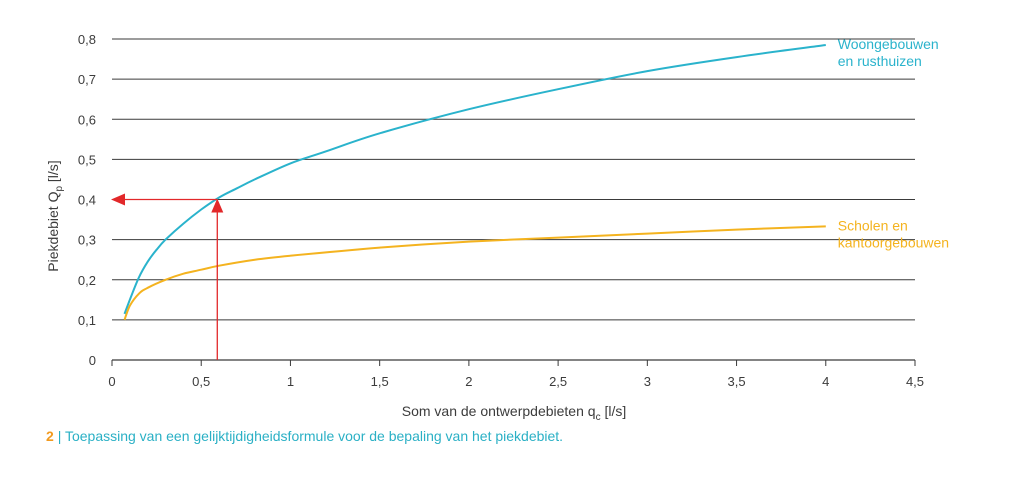 The width and height of the screenshot is (1009, 484). What do you see at coordinates (516, 381) in the screenshot?
I see `x-tick-labels: 0 0,5 1 1,5 2 2,5 3 3,5 4 4,5` at bounding box center [516, 381].